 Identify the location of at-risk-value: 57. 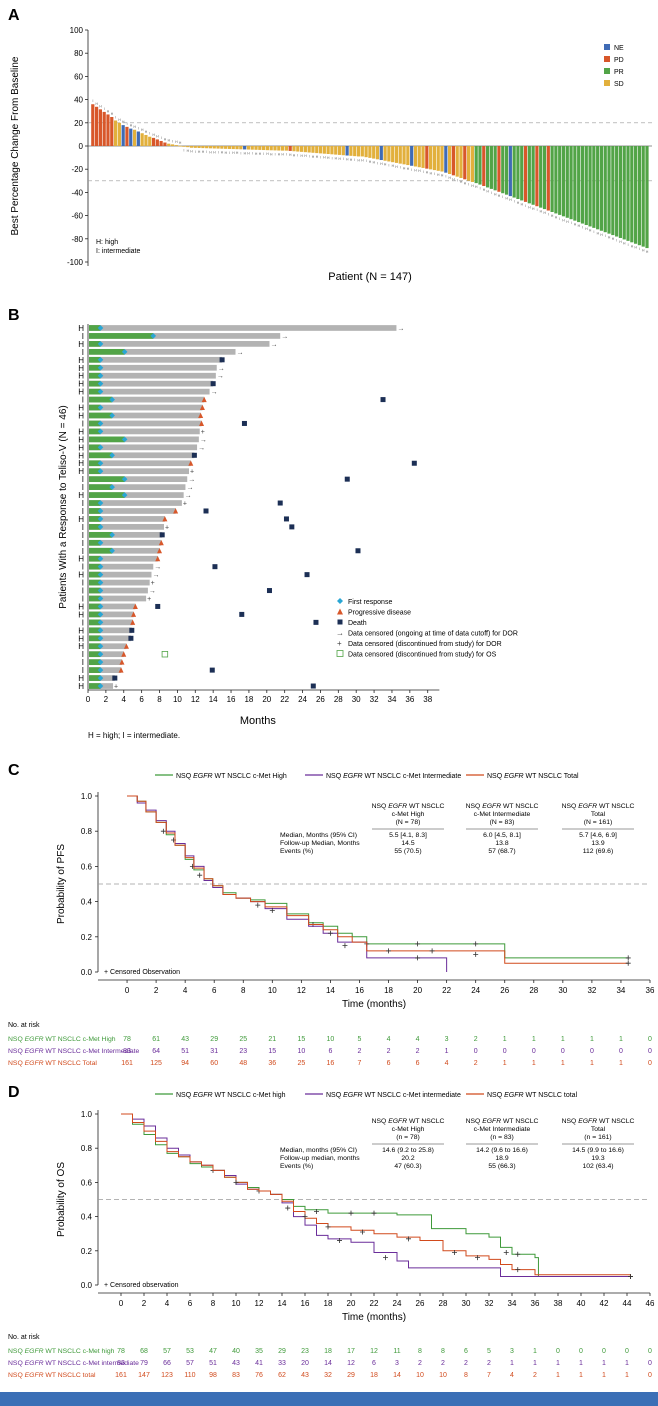
(190, 1363).